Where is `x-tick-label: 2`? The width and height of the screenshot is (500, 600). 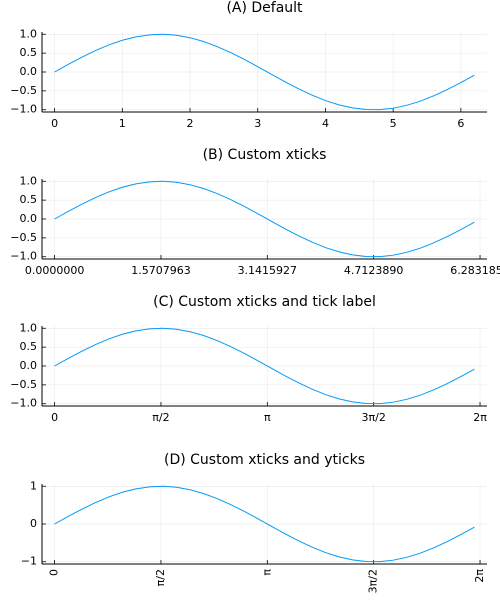 x-tick-label: 2 is located at coordinates (190, 123).